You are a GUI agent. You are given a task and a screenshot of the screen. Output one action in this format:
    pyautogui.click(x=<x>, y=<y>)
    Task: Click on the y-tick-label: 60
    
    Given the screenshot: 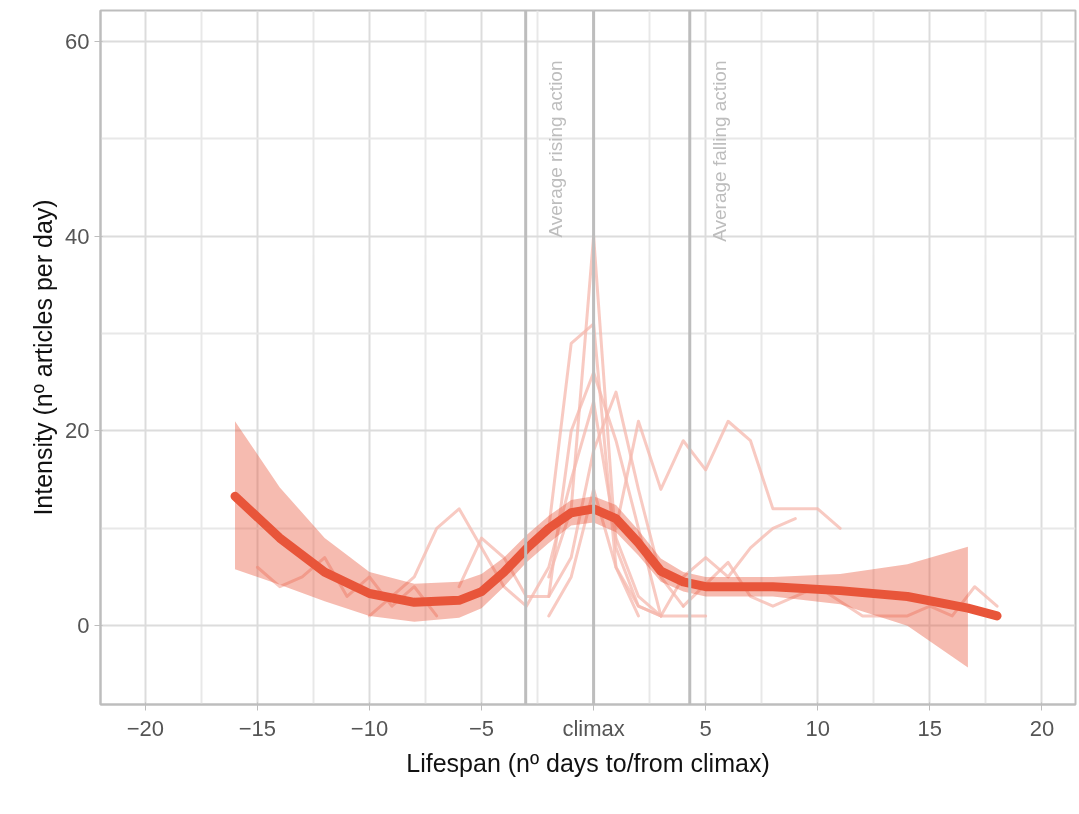 What is the action you would take?
    pyautogui.click(x=77, y=42)
    